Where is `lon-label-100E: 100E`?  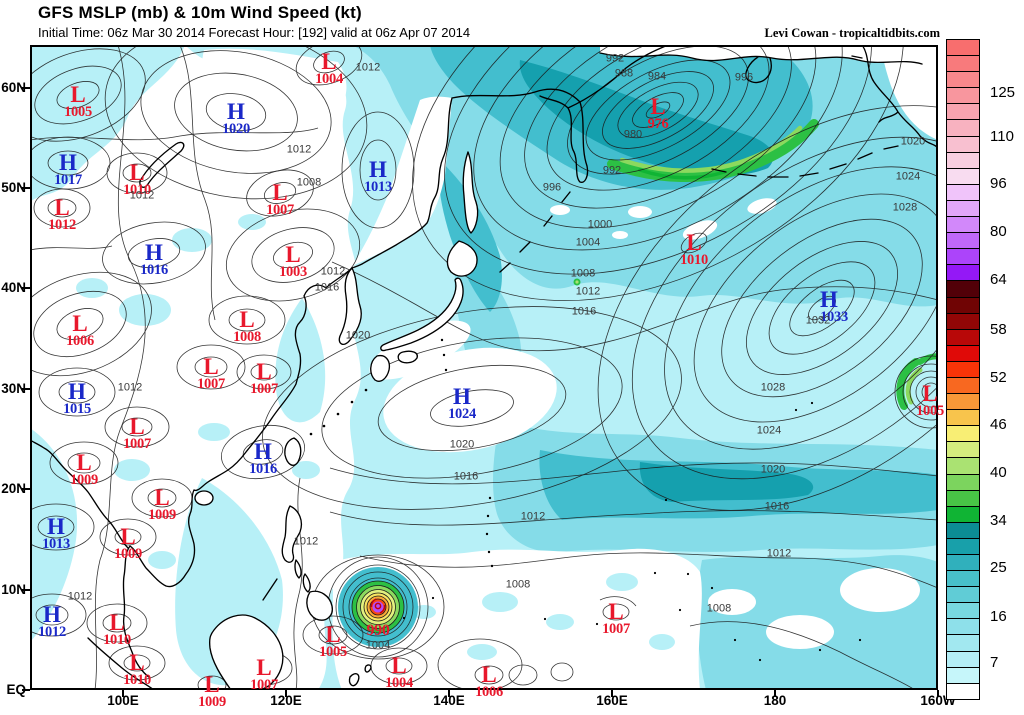
lon-label-100E: 100E is located at coordinates (123, 700).